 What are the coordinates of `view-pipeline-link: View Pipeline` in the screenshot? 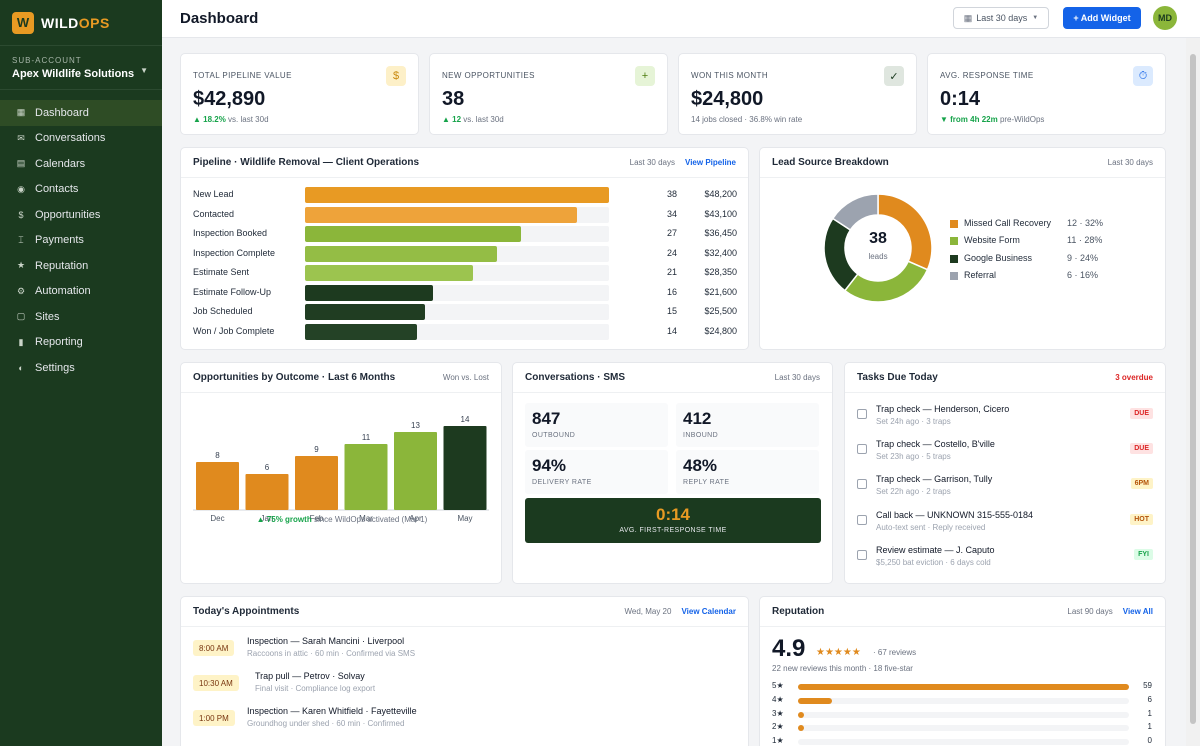 It's located at (710, 162).